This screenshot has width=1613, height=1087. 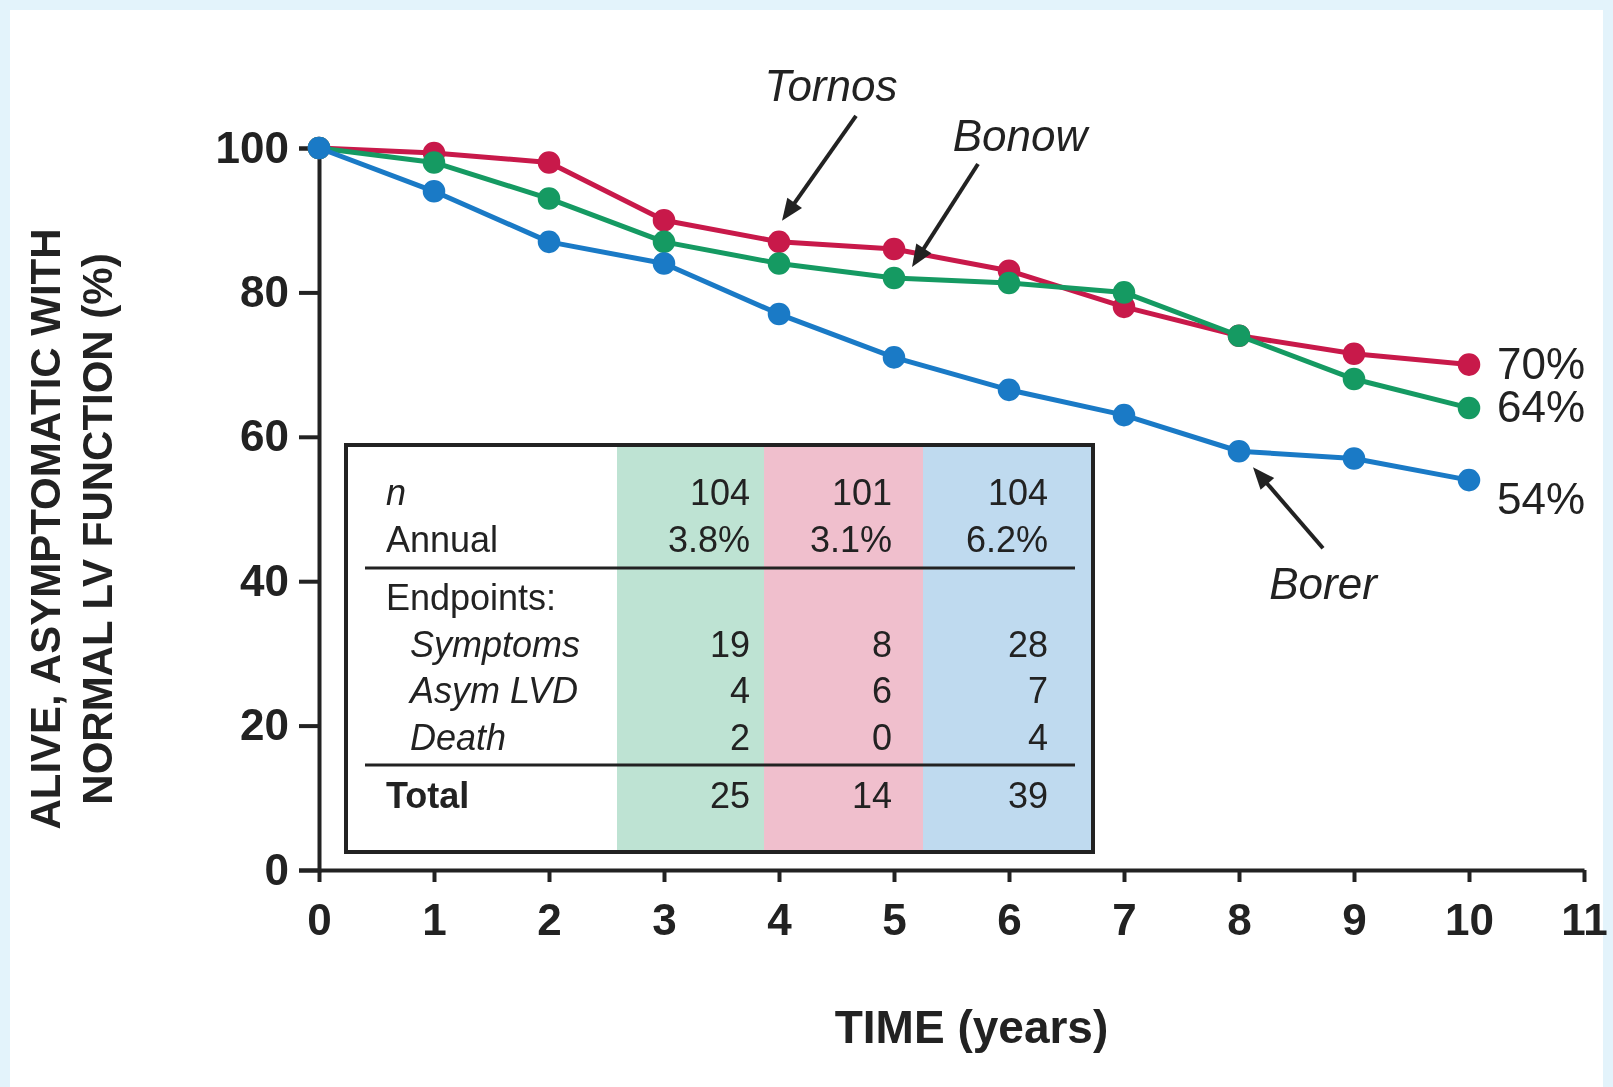 What do you see at coordinates (471, 597) in the screenshot?
I see `annotation: Endpoints:` at bounding box center [471, 597].